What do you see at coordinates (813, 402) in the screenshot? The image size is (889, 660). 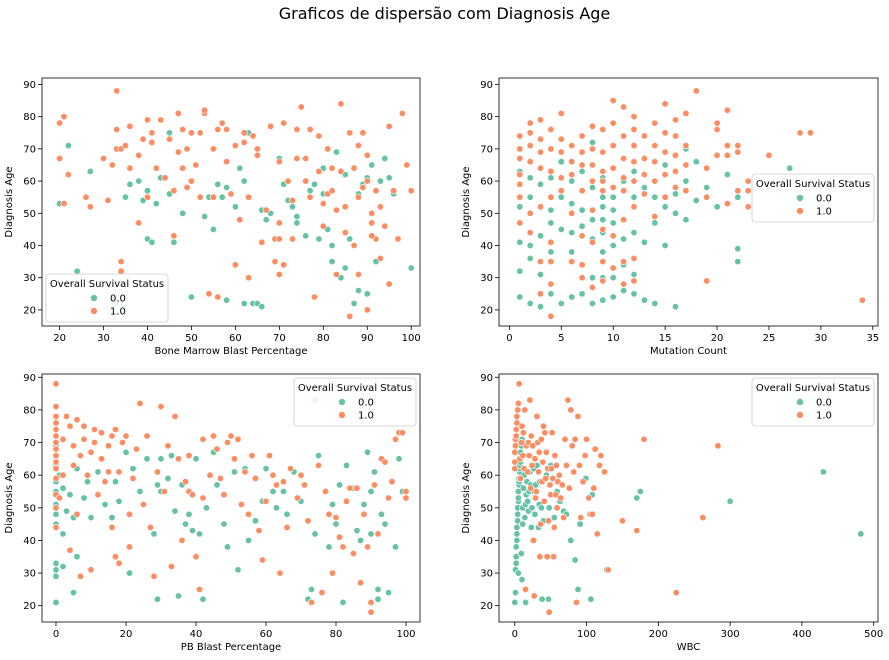 I see `legend: Overall Survival Status 0.0 1.0` at bounding box center [813, 402].